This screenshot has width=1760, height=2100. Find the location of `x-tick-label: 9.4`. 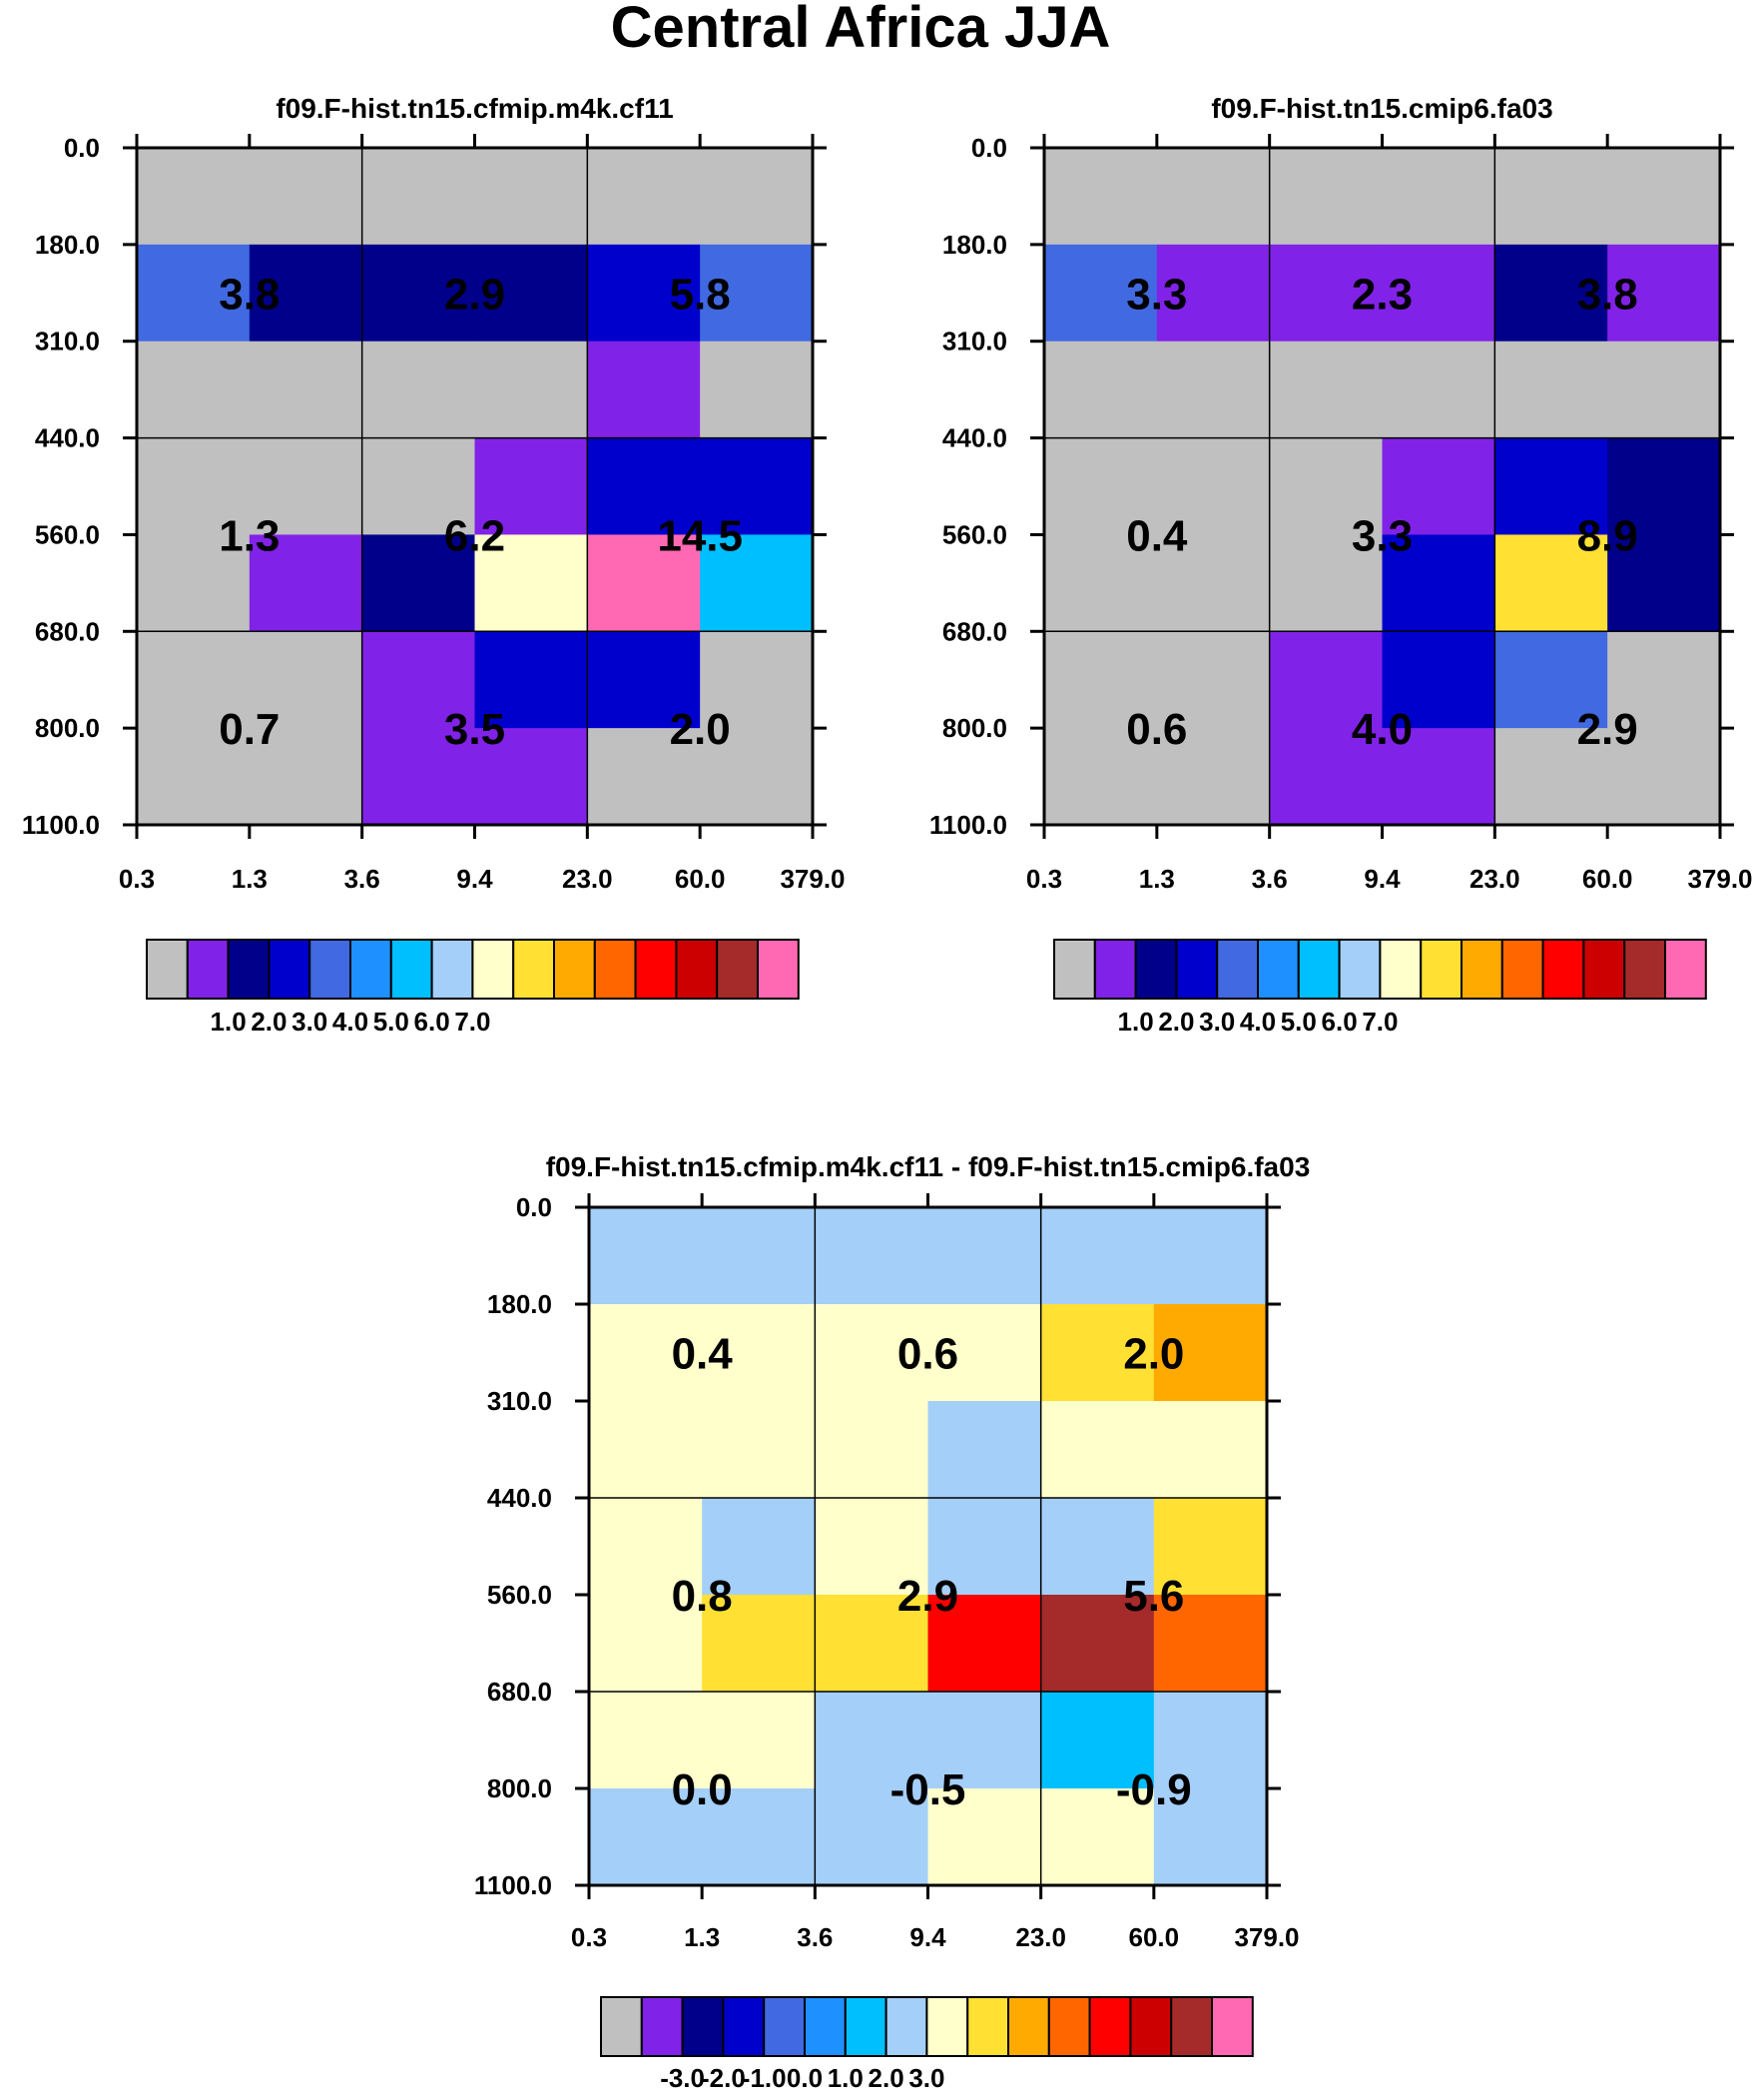

x-tick-label: 9.4 is located at coordinates (927, 1937).